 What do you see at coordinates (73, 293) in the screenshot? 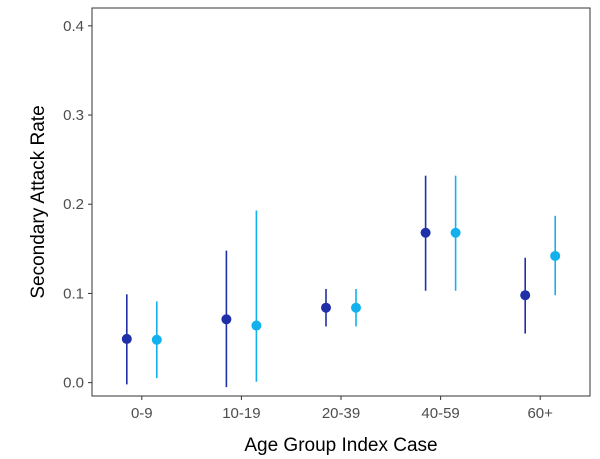
I see `y-tick-label: 0.1` at bounding box center [73, 293].